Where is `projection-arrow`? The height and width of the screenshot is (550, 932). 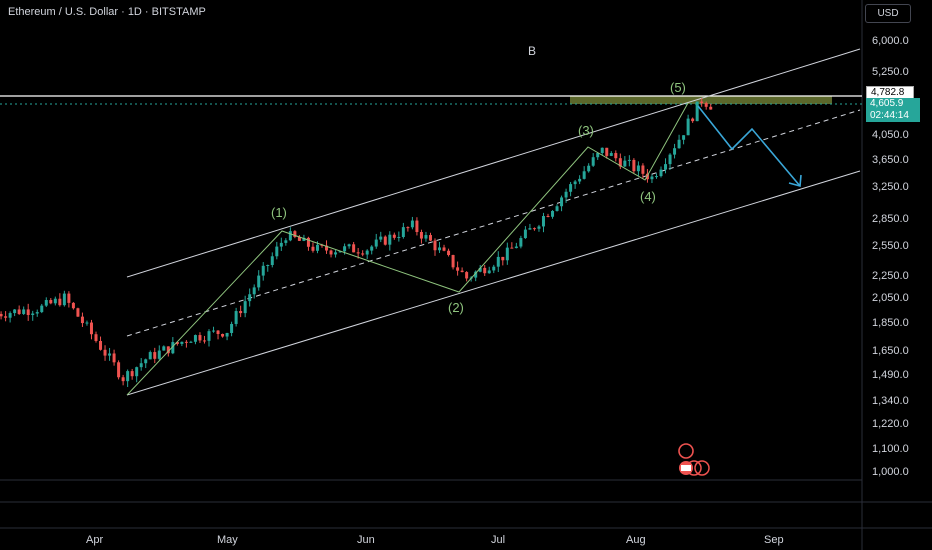
projection-arrow is located at coordinates (749, 146).